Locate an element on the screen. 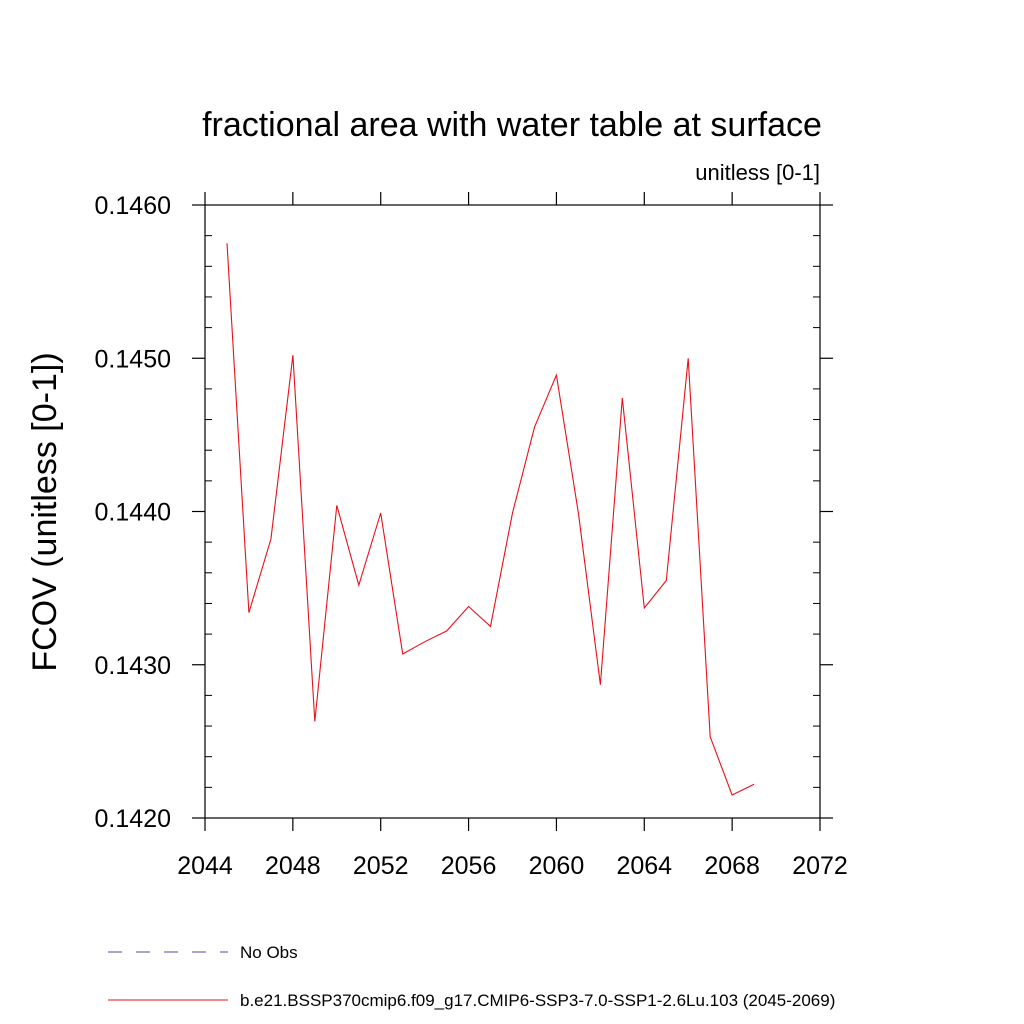 Image resolution: width=1024 pixels, height=1024 pixels. chart-subtitle: unitless [0-1] is located at coordinates (757, 172).